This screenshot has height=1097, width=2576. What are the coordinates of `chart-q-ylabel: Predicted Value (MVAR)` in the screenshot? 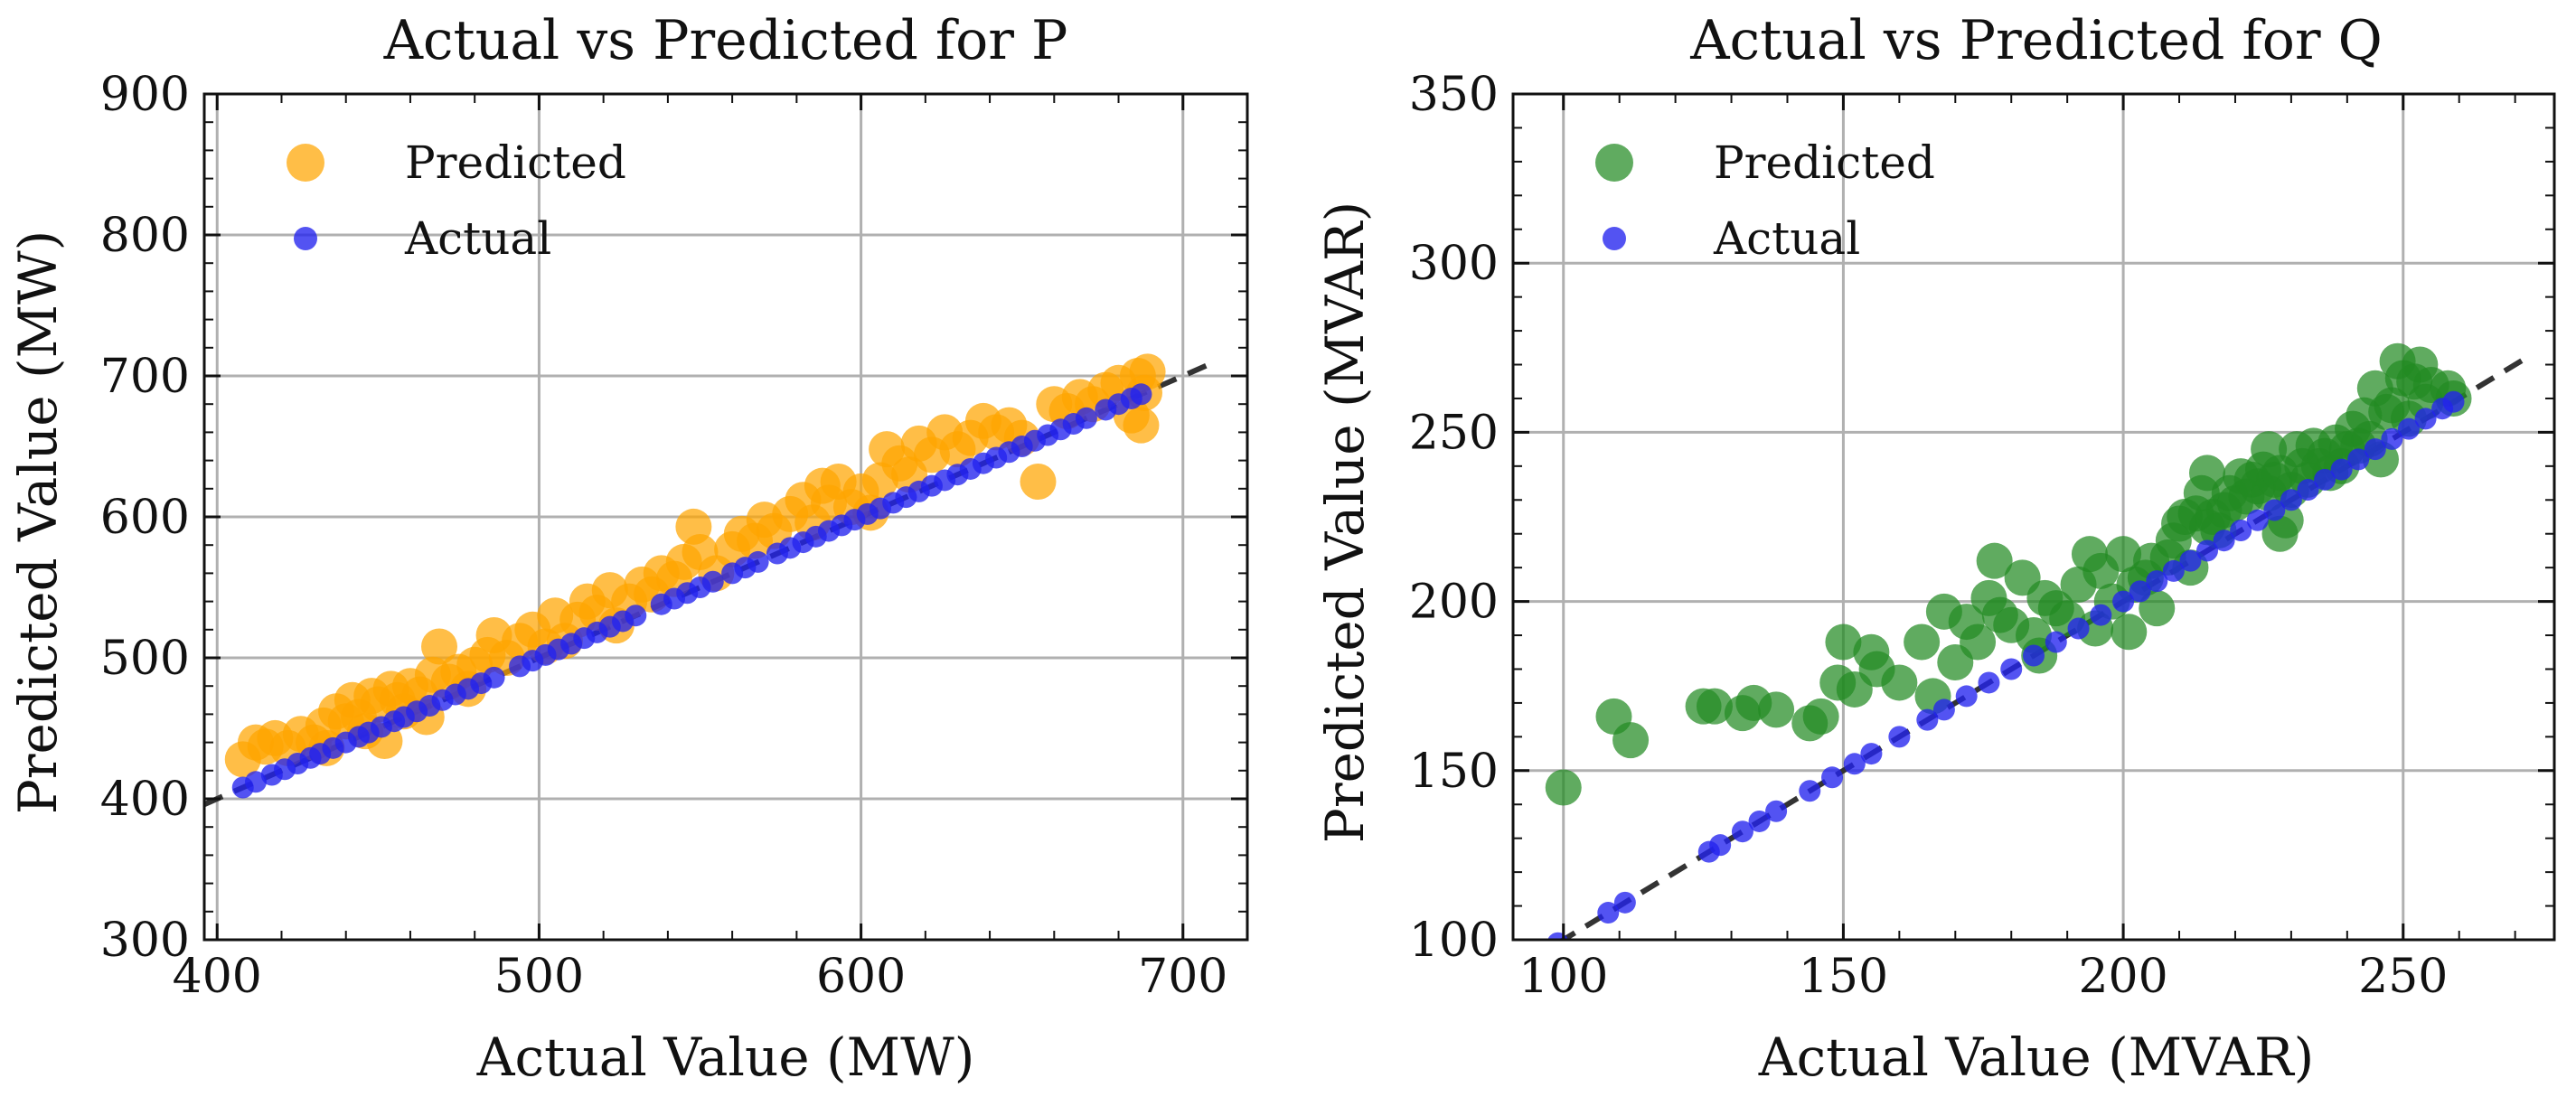 It's located at (1345, 522).